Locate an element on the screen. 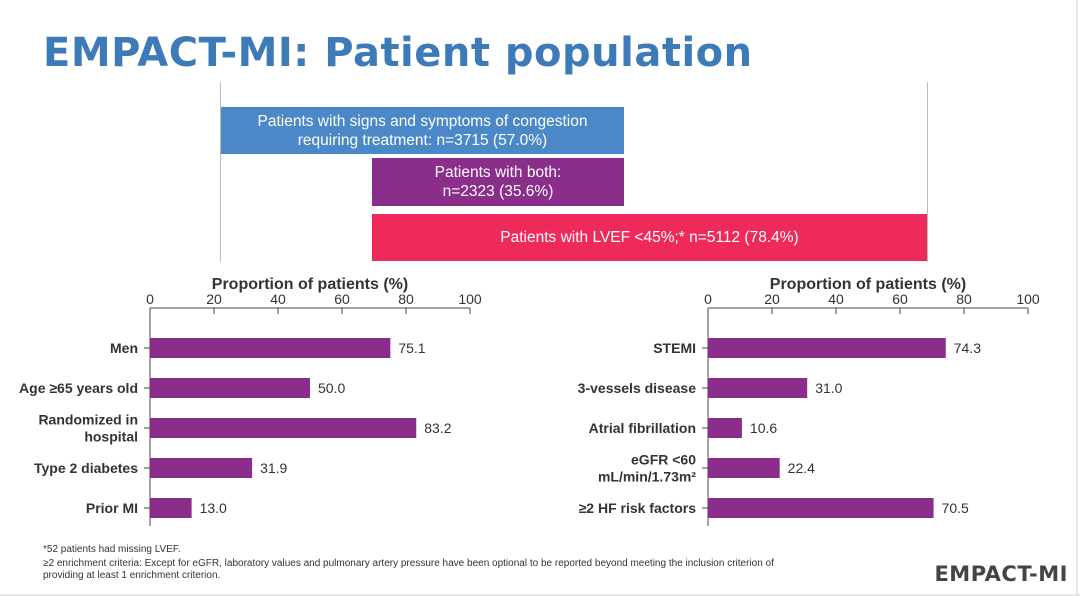  congestion-line-2: requiring treatment: n=3715 (57.0%) is located at coordinates (422, 140).